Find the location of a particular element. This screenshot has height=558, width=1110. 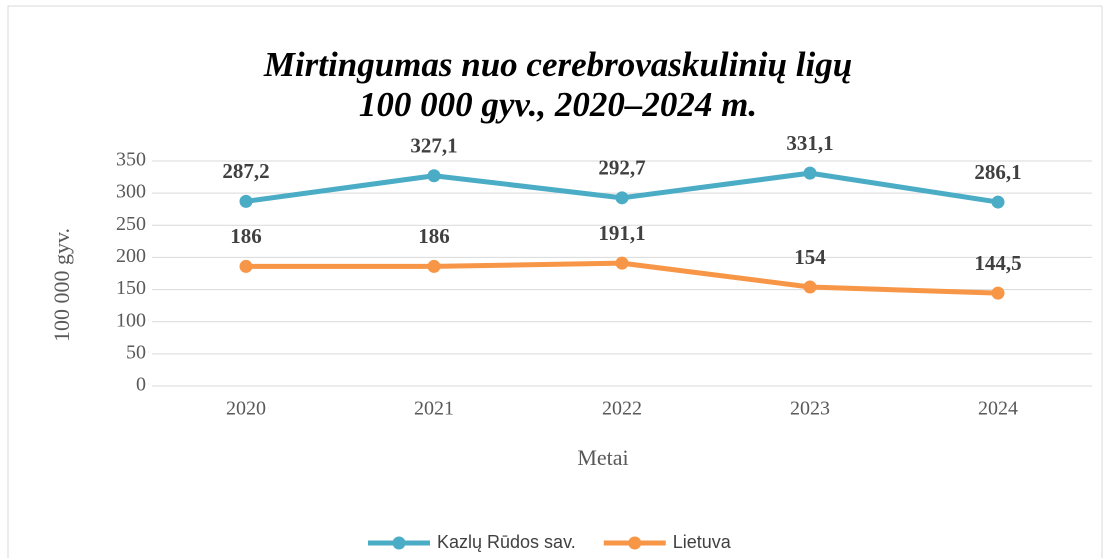

x-tick-label: 2021 is located at coordinates (434, 409).